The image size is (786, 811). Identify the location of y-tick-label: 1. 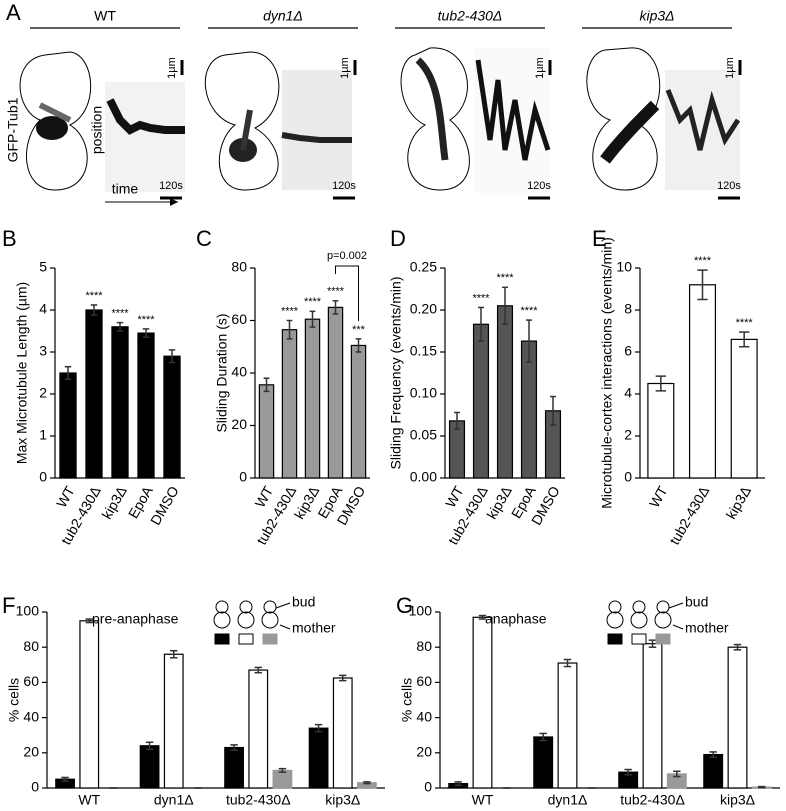
(43, 435).